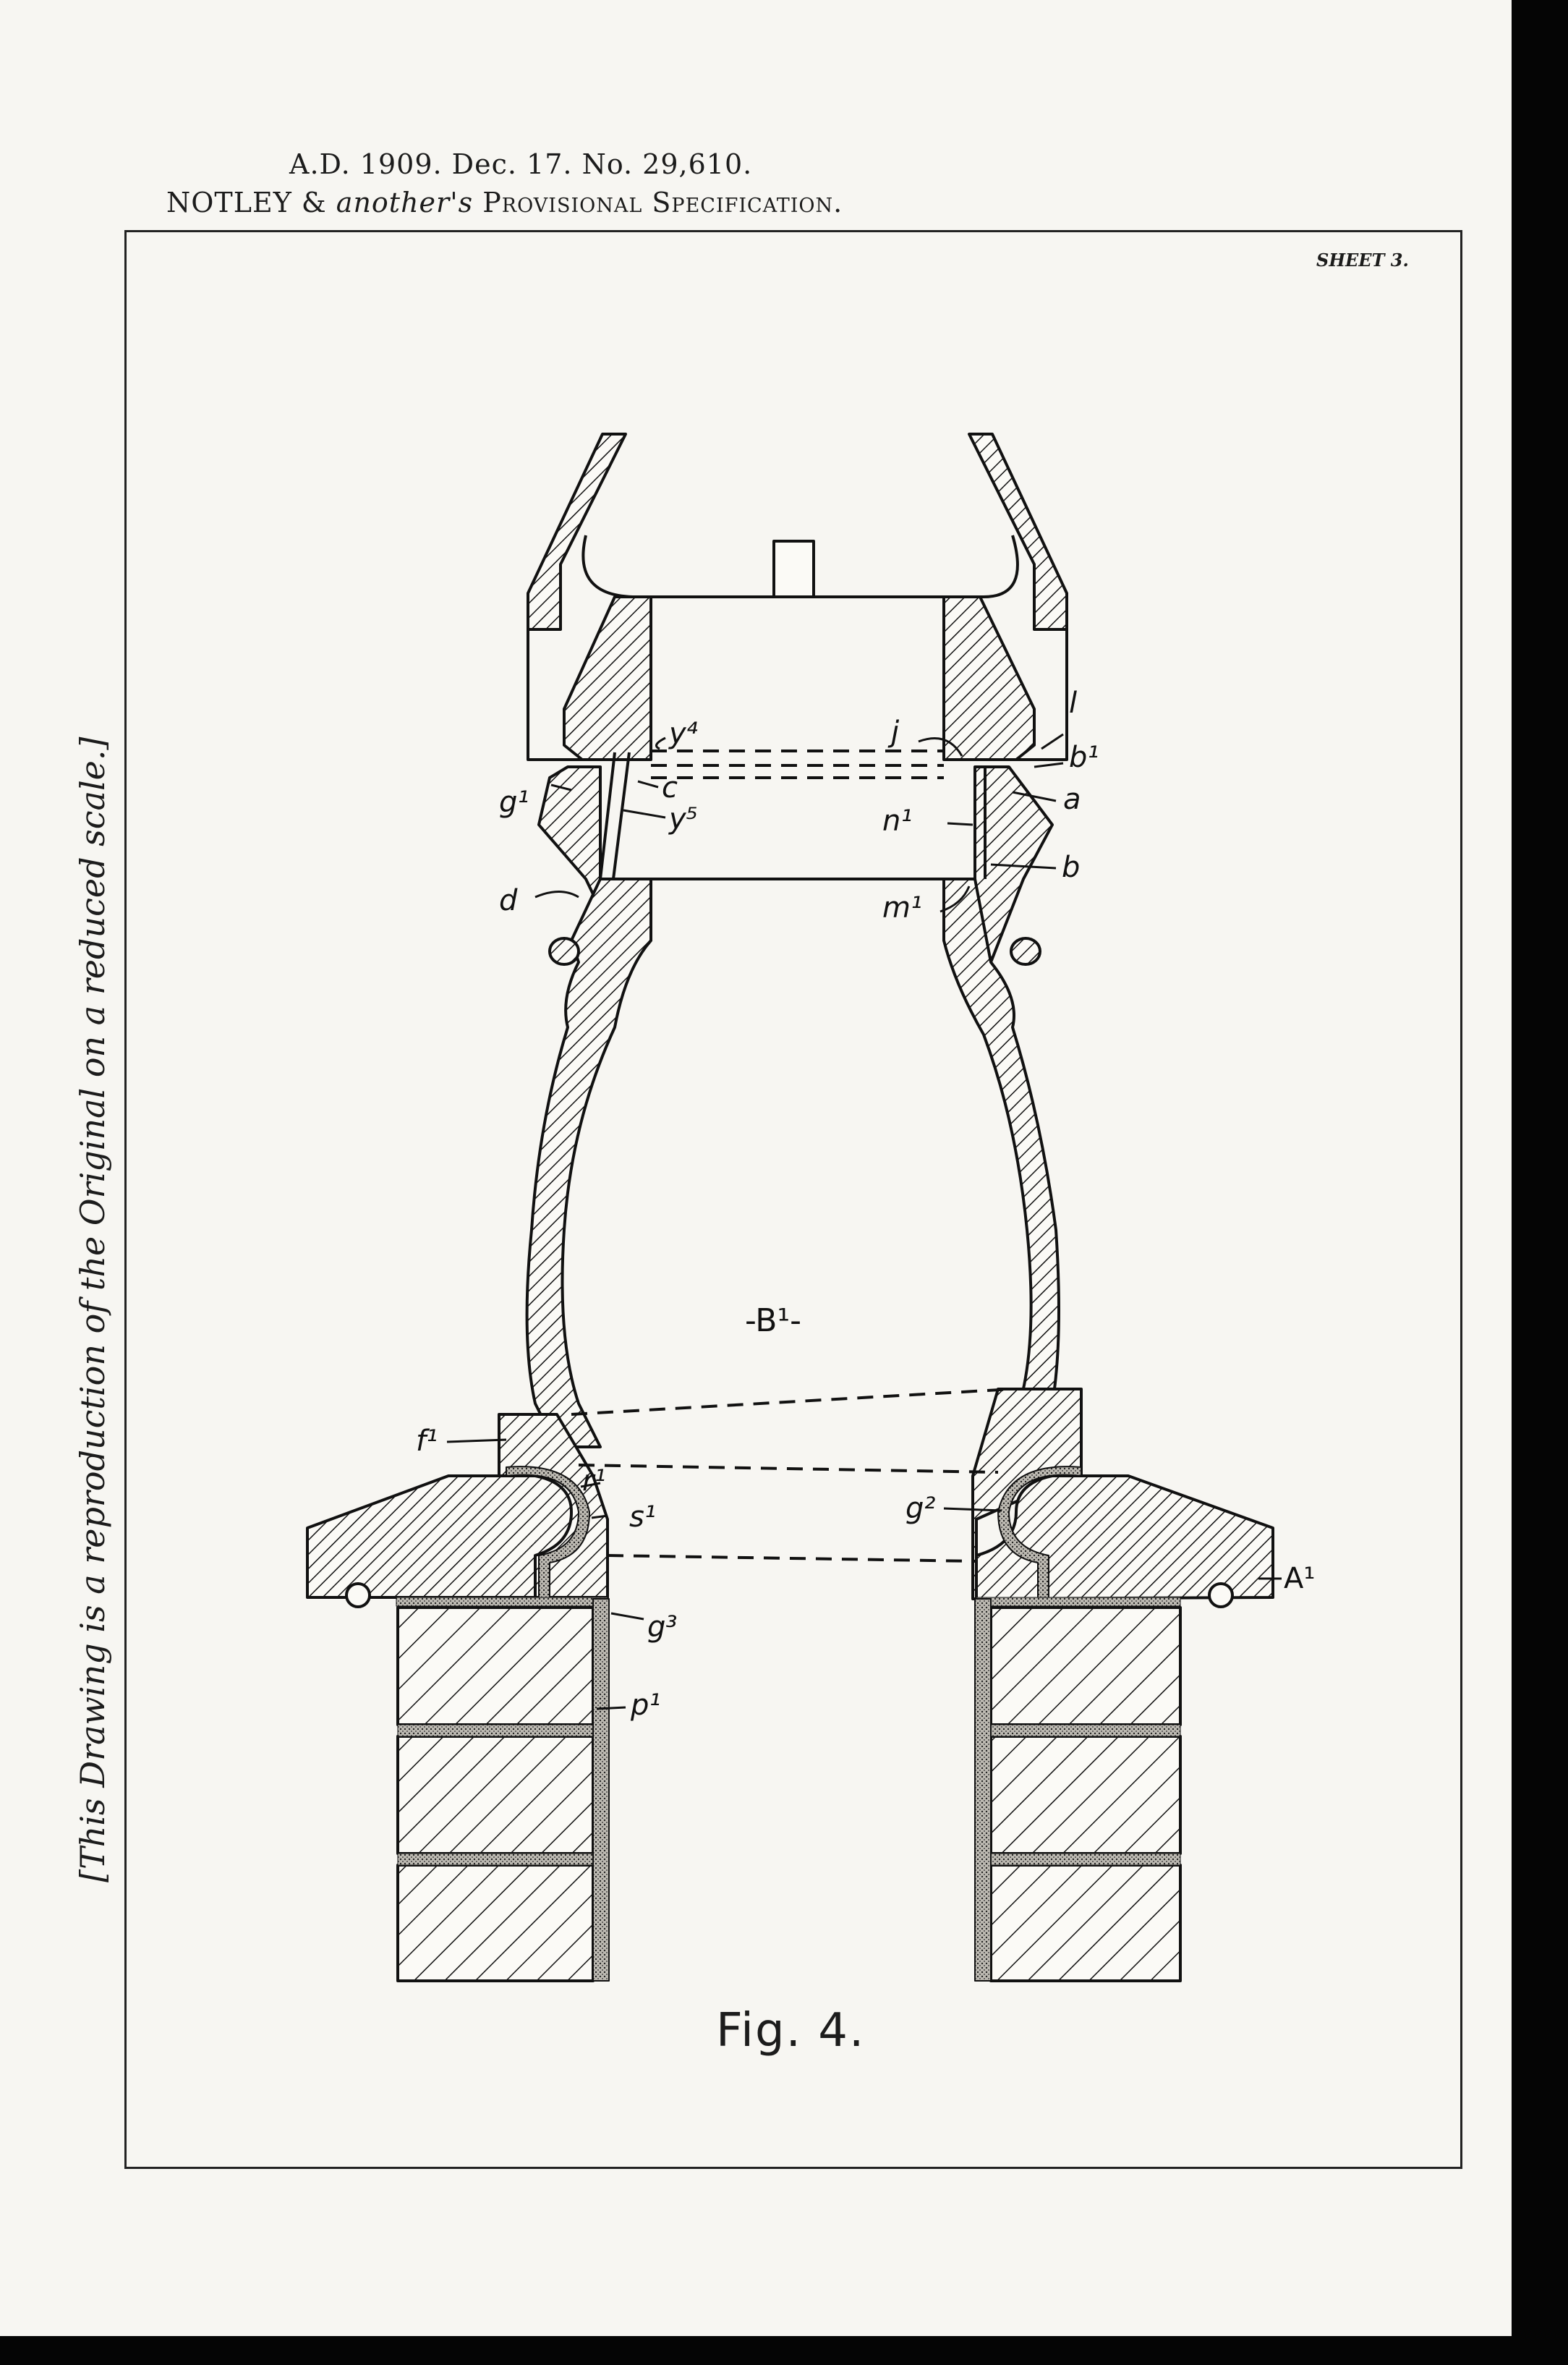 Image resolution: width=1568 pixels, height=2365 pixels. What do you see at coordinates (645, 1706) in the screenshot?
I see `label-p1: p¹` at bounding box center [645, 1706].